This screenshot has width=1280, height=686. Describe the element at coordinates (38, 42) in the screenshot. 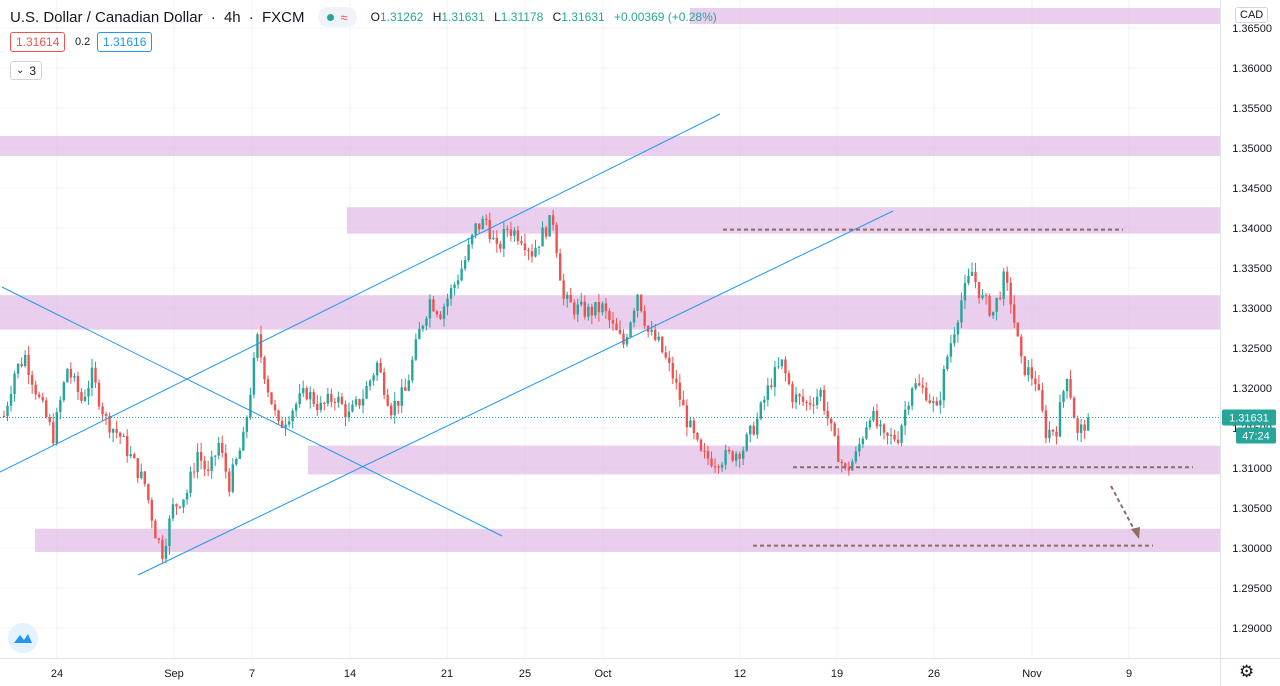

I see `sell-button: 1.31614` at that location.